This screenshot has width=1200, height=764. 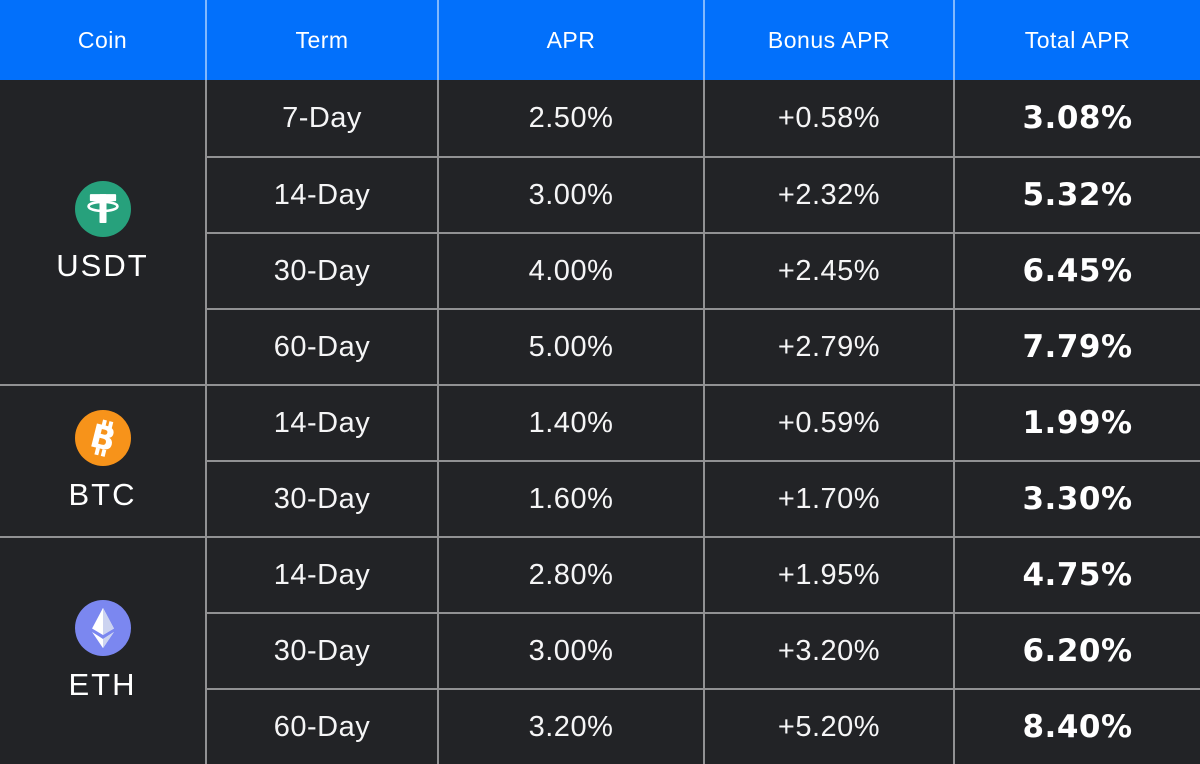 I want to click on apr-cell: 3.20%, so click(x=570, y=726).